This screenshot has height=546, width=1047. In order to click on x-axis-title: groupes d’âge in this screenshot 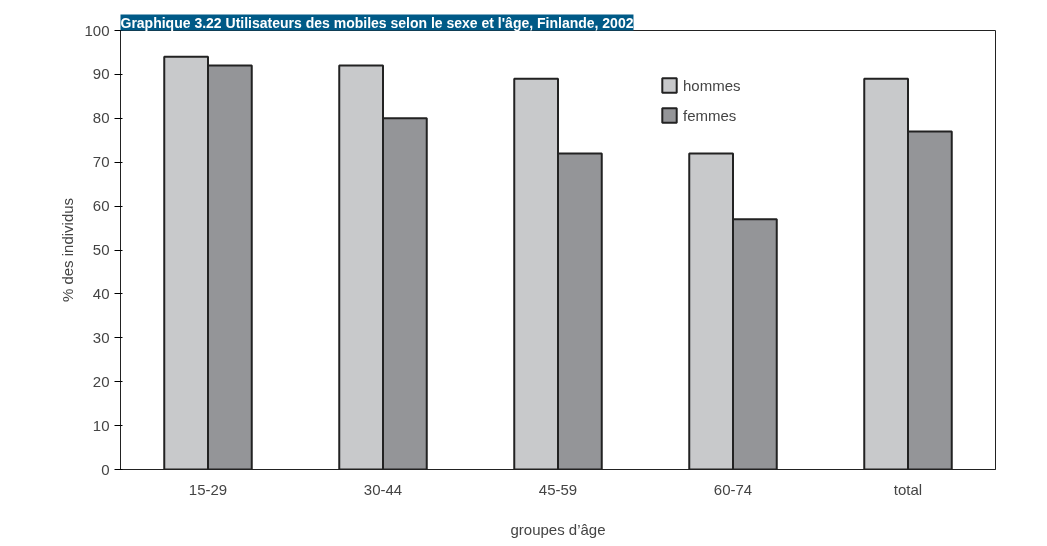, I will do `click(558, 529)`.